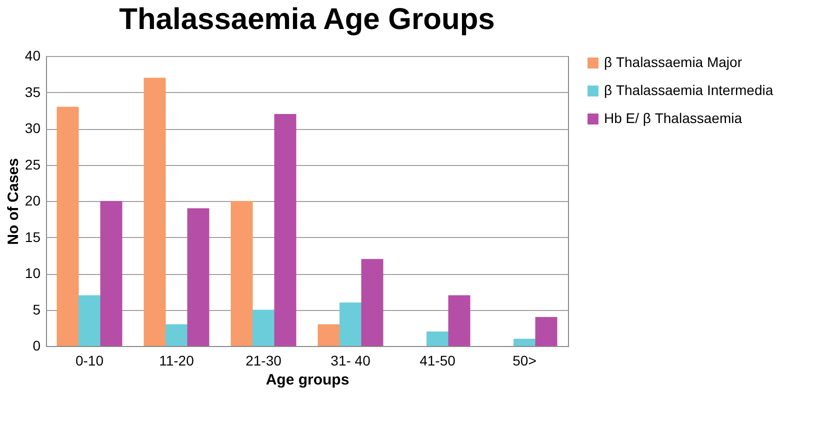 Image resolution: width=836 pixels, height=428 pixels. What do you see at coordinates (673, 62) in the screenshot?
I see `legend-label: β Thalassaemia Major` at bounding box center [673, 62].